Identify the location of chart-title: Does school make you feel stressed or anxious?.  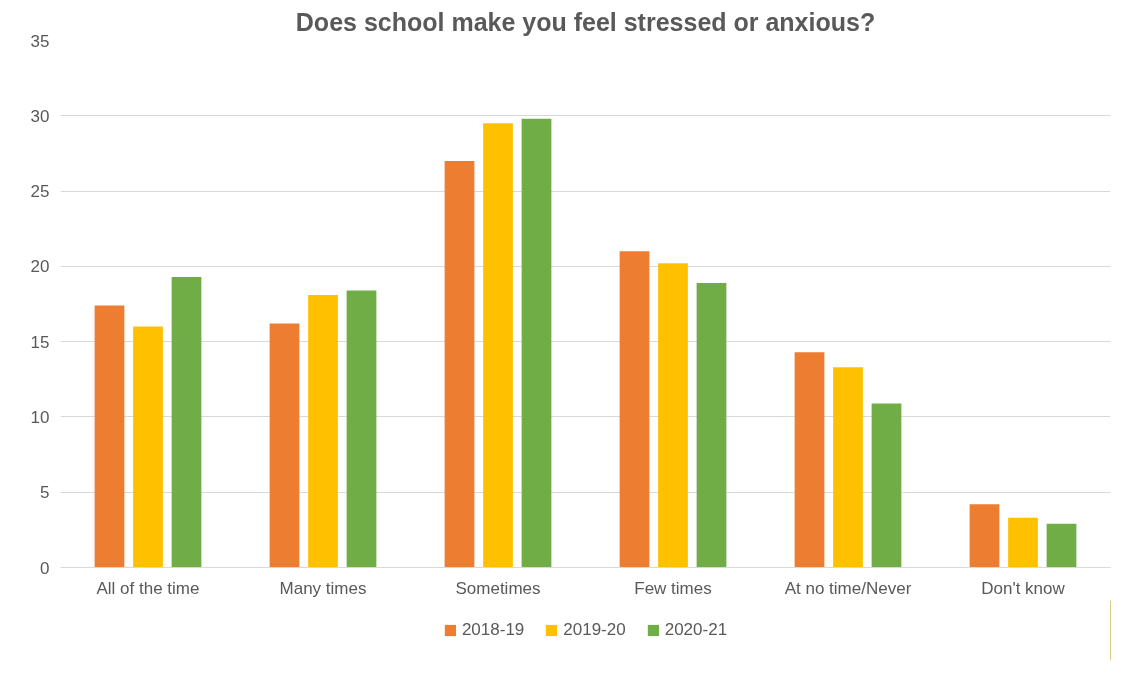
(585, 21).